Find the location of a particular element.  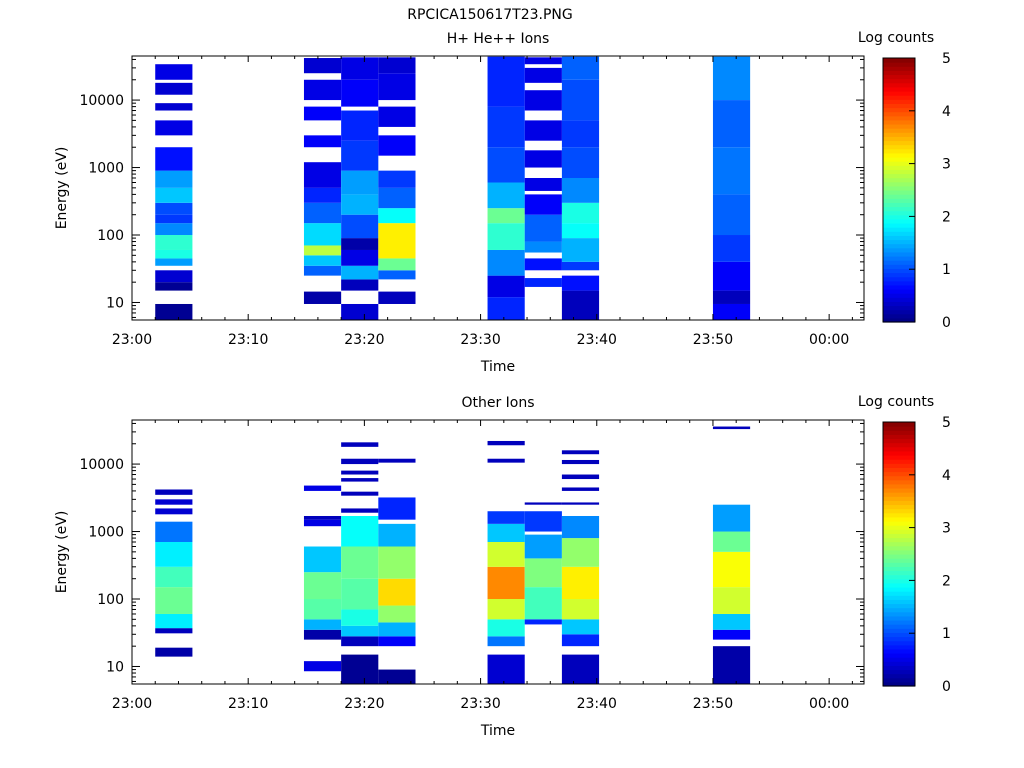

colorbar-tick-label: 2 is located at coordinates (946, 217).